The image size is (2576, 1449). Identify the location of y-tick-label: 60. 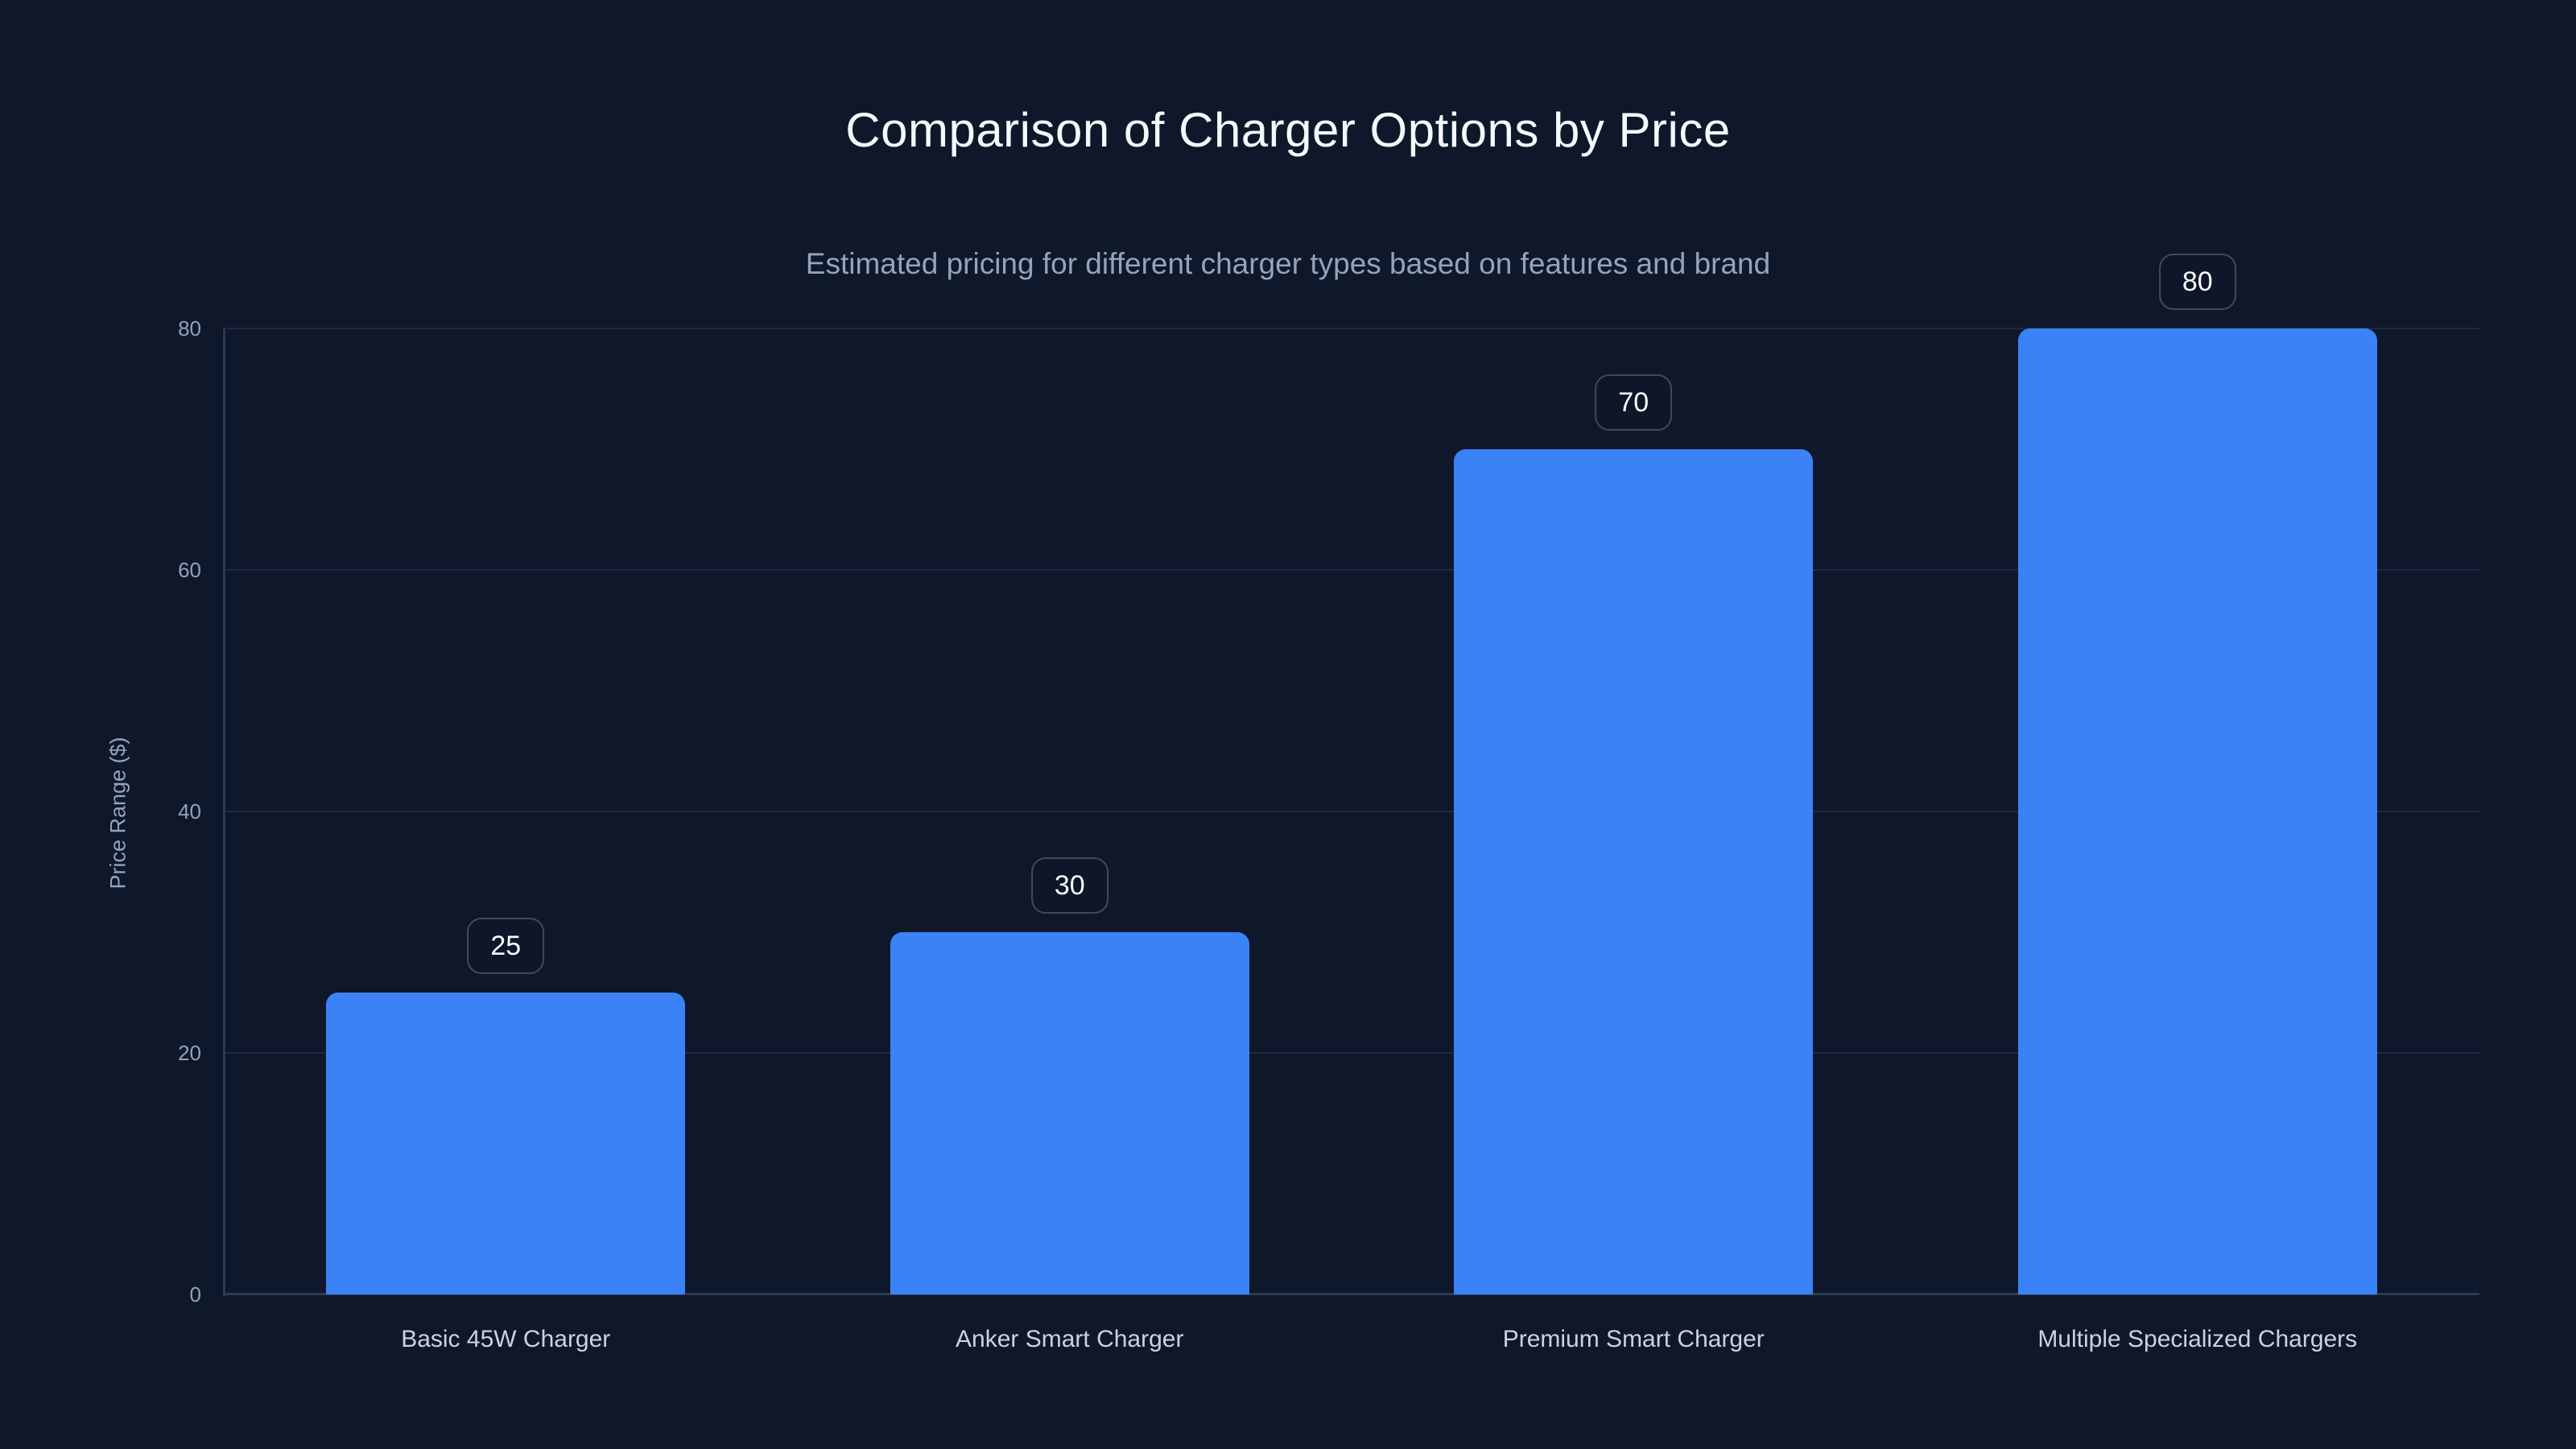
(189, 570).